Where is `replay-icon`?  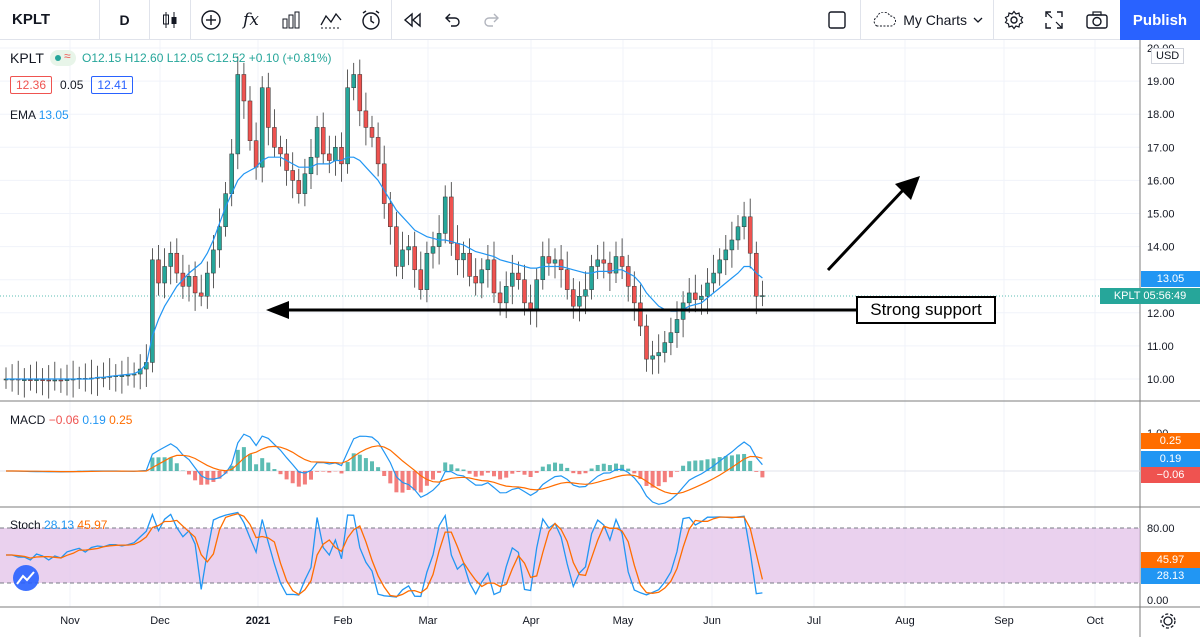
replay-icon is located at coordinates (412, 20).